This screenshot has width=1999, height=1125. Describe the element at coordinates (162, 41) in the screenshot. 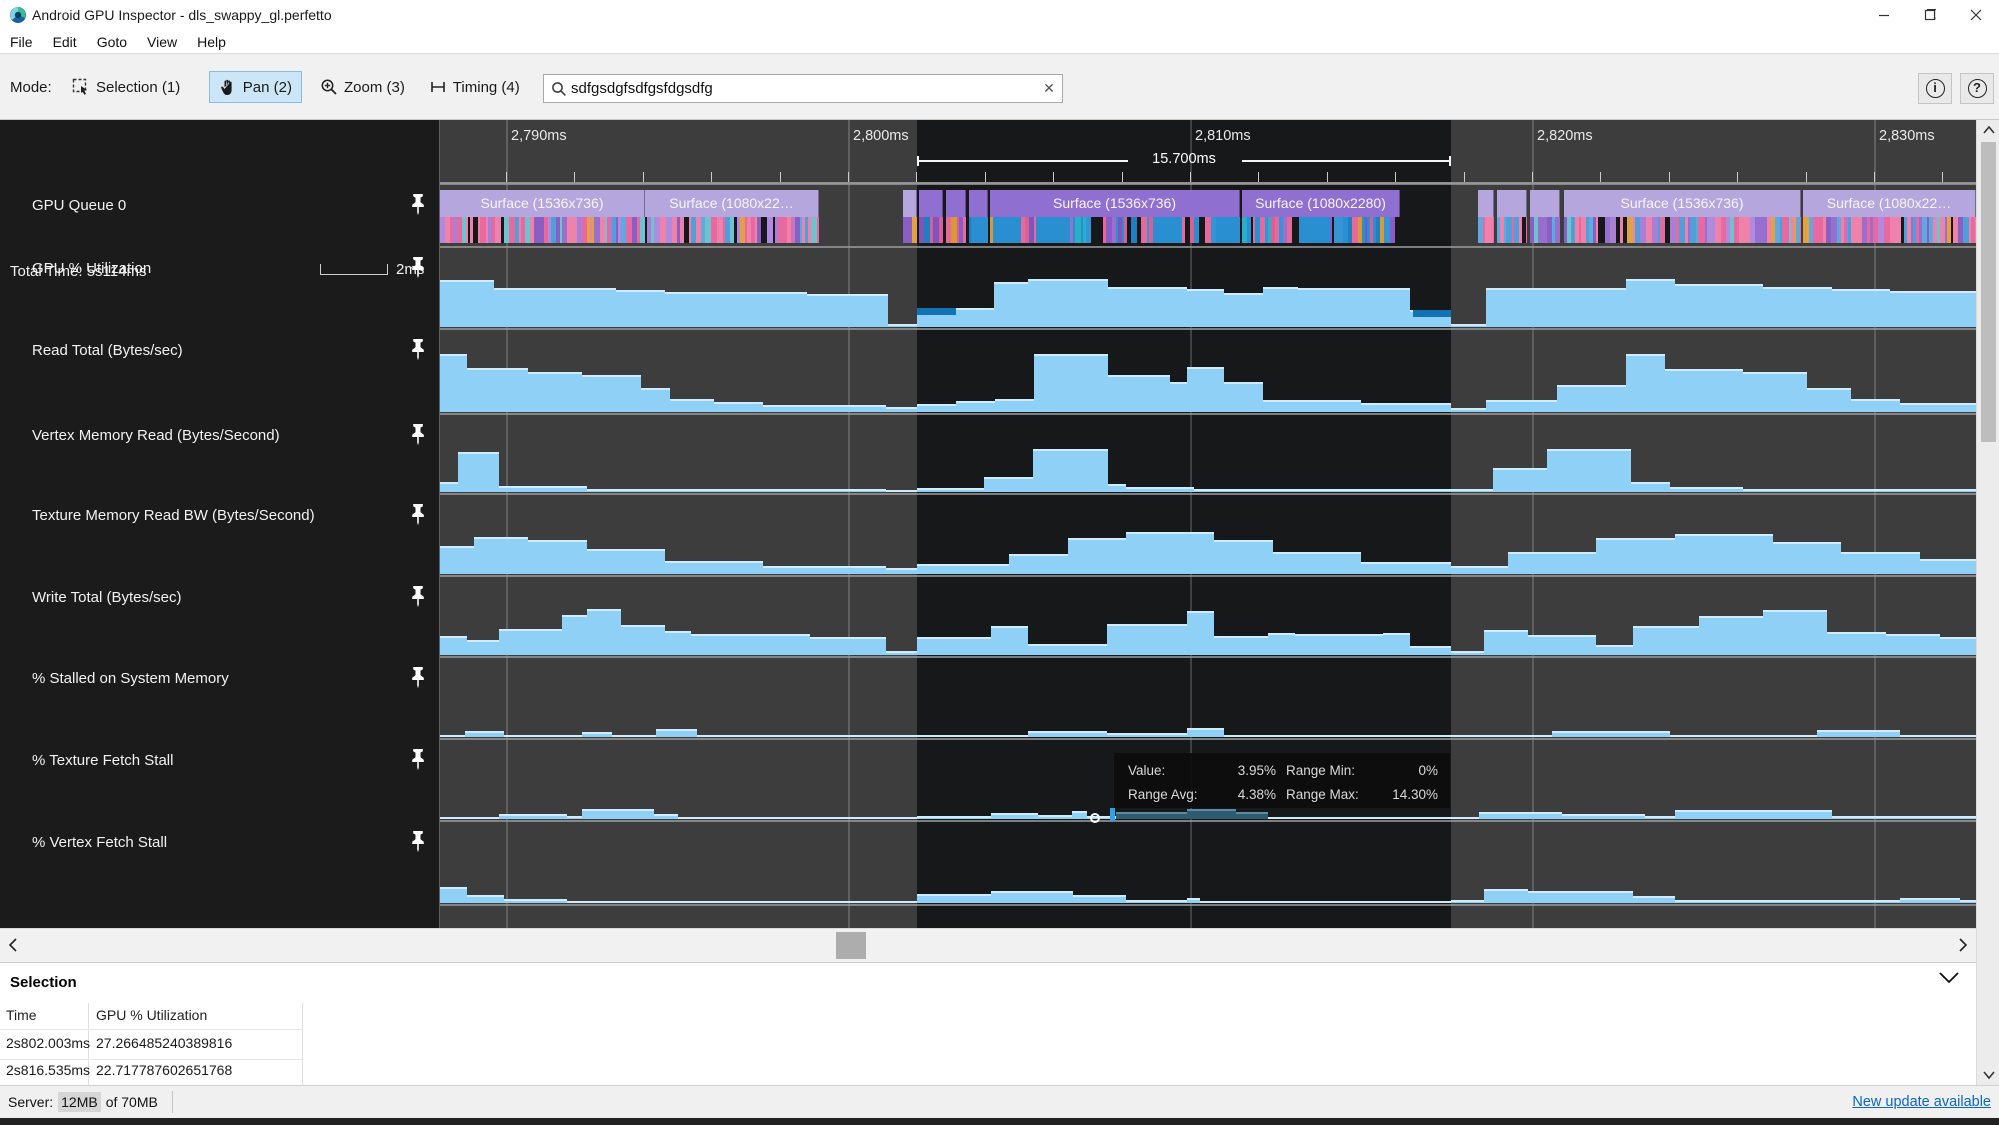

I see `menu-item-view: View` at that location.